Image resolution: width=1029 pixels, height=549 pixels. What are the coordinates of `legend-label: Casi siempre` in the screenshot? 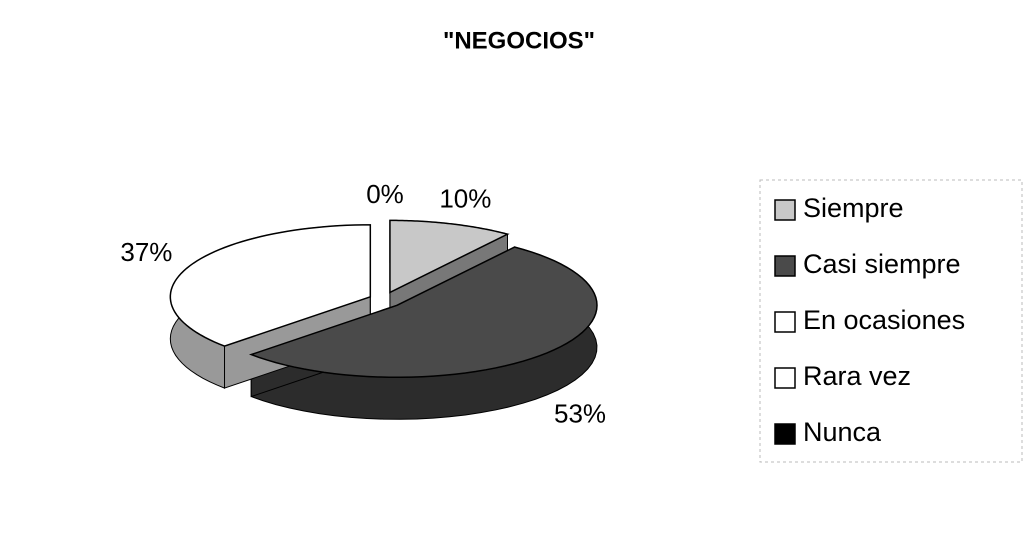 It's located at (882, 264).